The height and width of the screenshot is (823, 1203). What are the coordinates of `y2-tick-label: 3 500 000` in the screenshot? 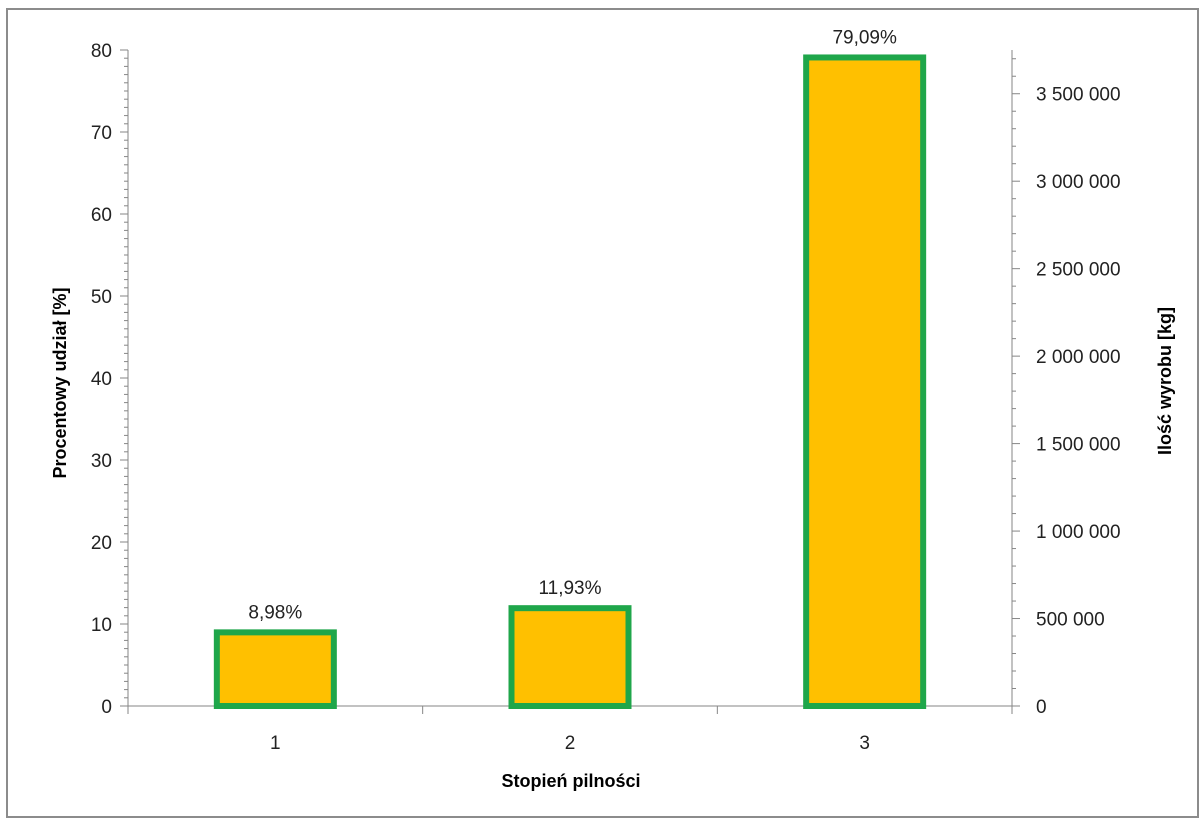 It's located at (1078, 95).